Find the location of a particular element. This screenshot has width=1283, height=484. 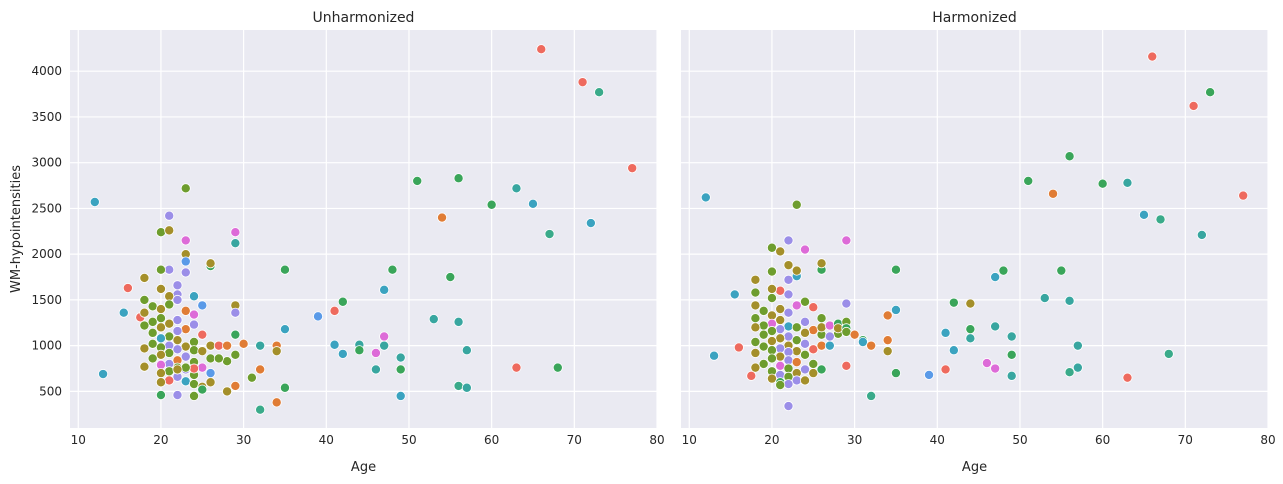

x-tick-label: 80 is located at coordinates (1267, 440).